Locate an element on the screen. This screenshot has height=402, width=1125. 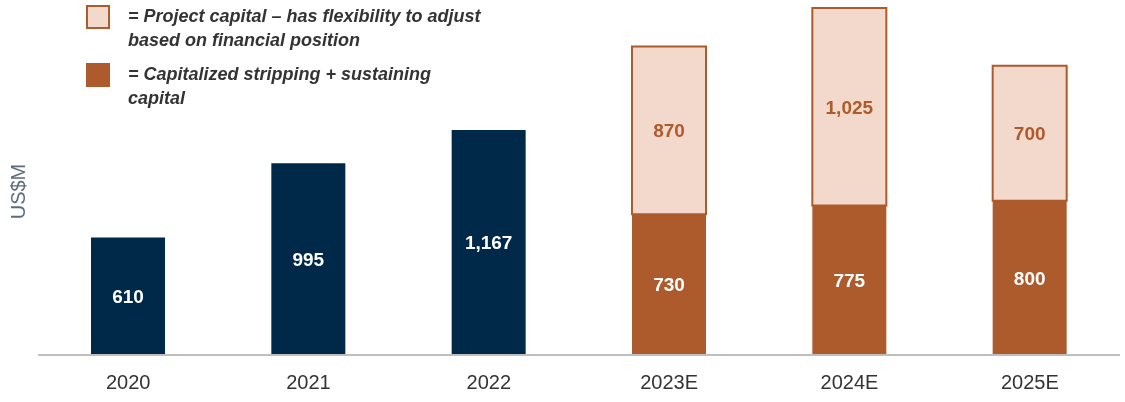
data-label: 730 is located at coordinates (669, 285).